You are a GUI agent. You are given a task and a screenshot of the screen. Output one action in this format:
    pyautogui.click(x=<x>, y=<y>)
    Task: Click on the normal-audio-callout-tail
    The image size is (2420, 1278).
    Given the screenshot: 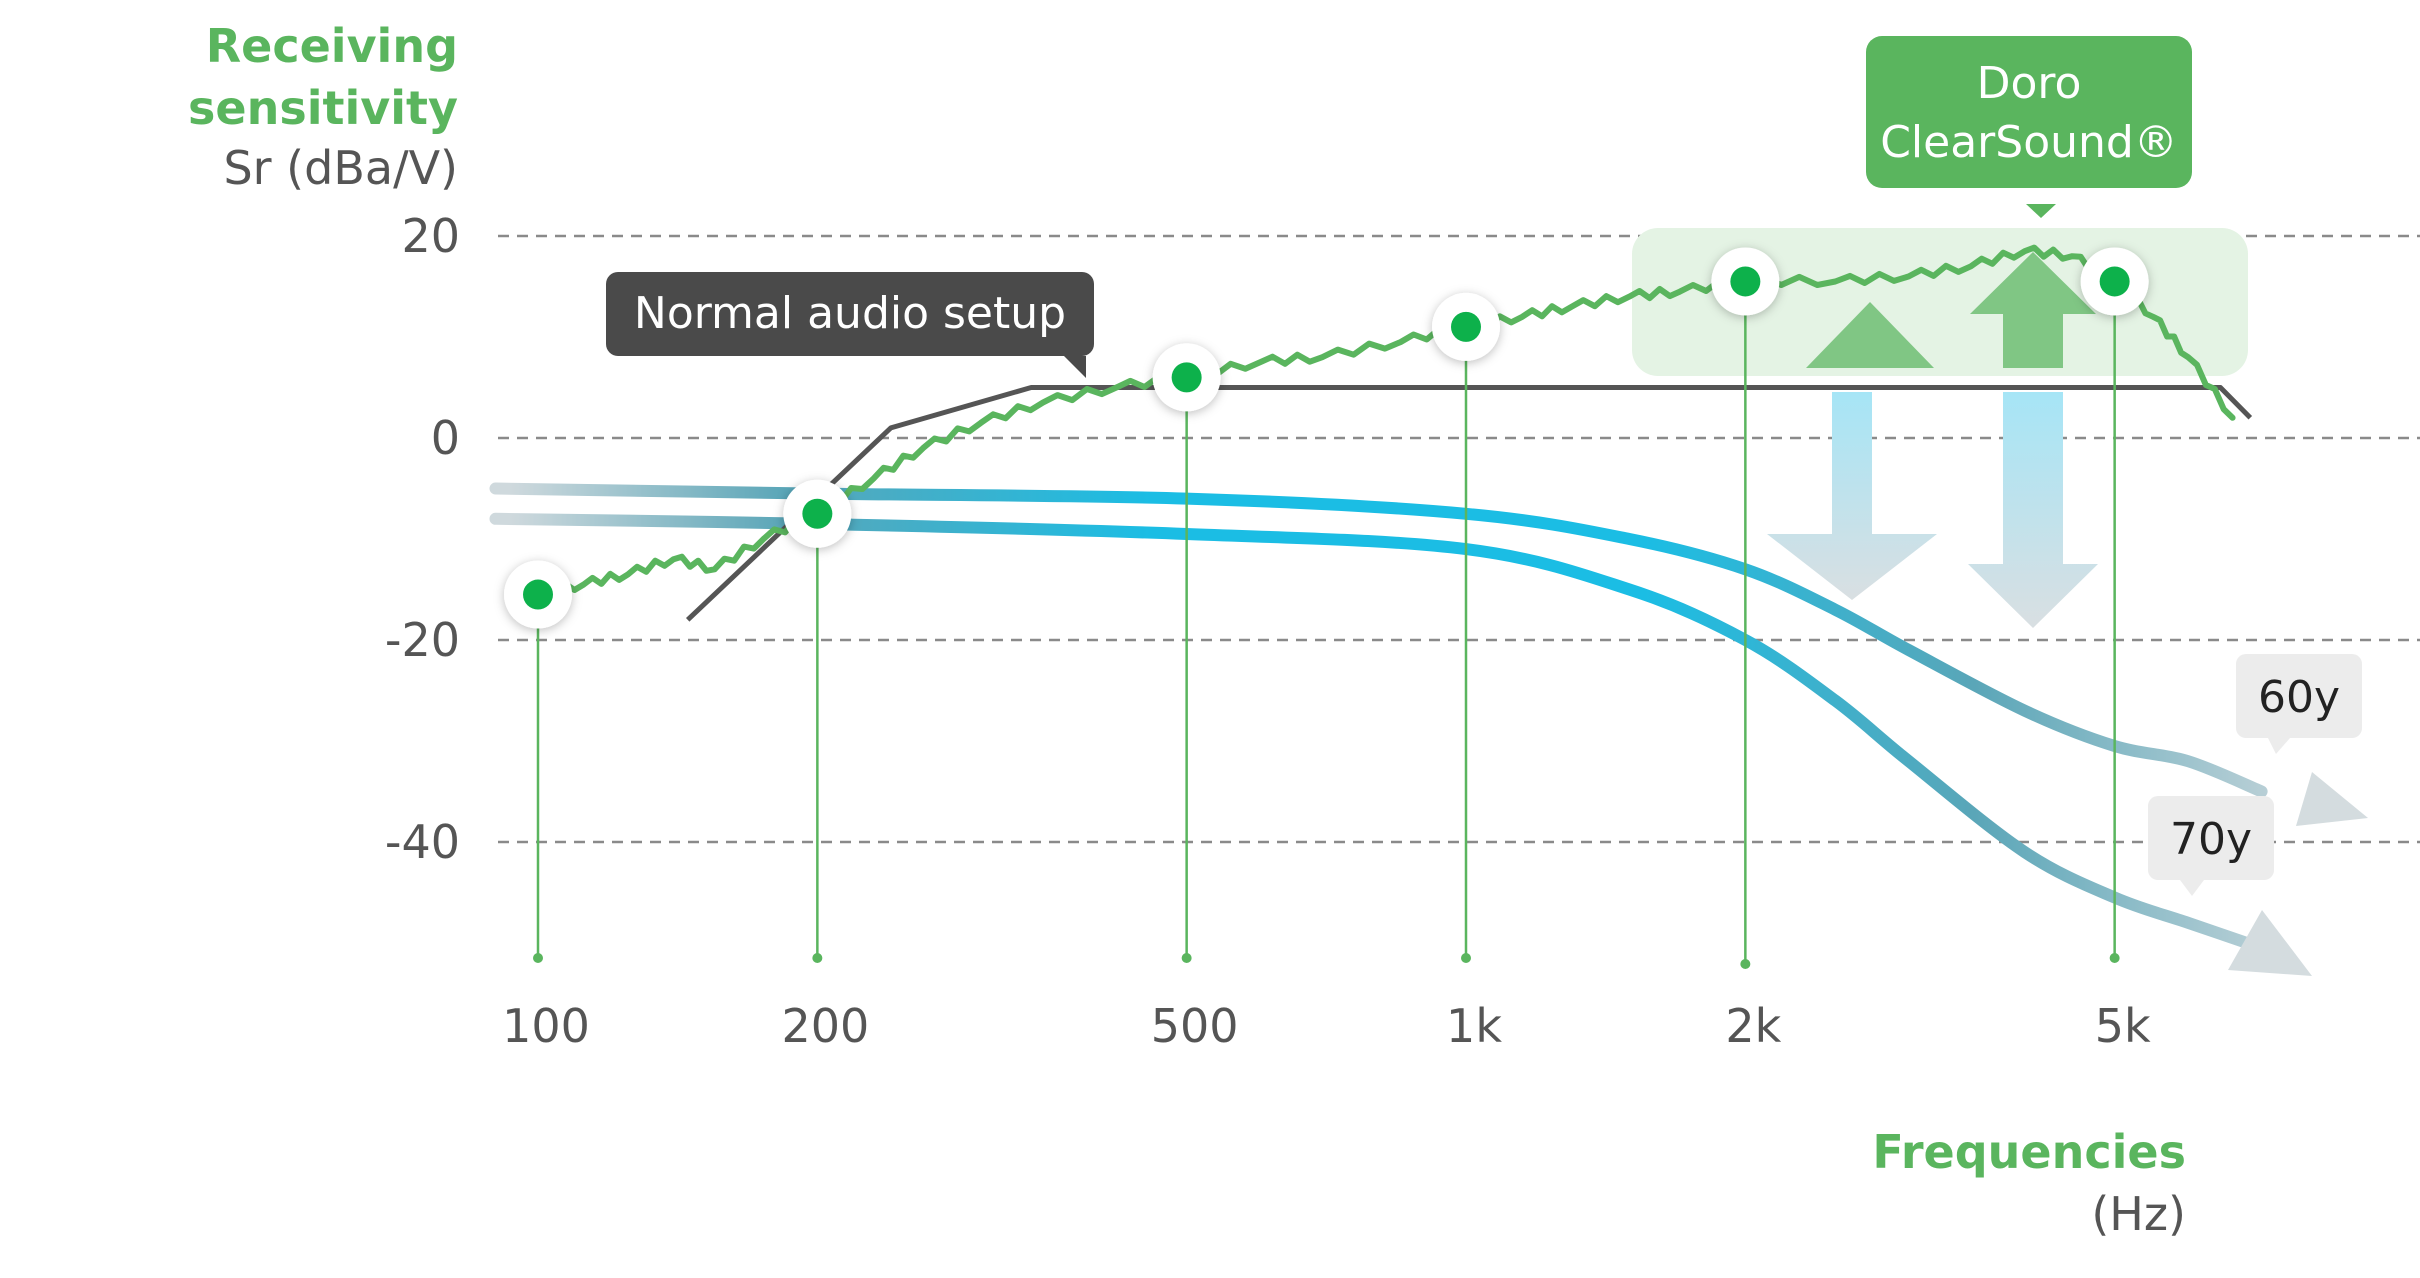 What is the action you would take?
    pyautogui.click(x=1075, y=367)
    